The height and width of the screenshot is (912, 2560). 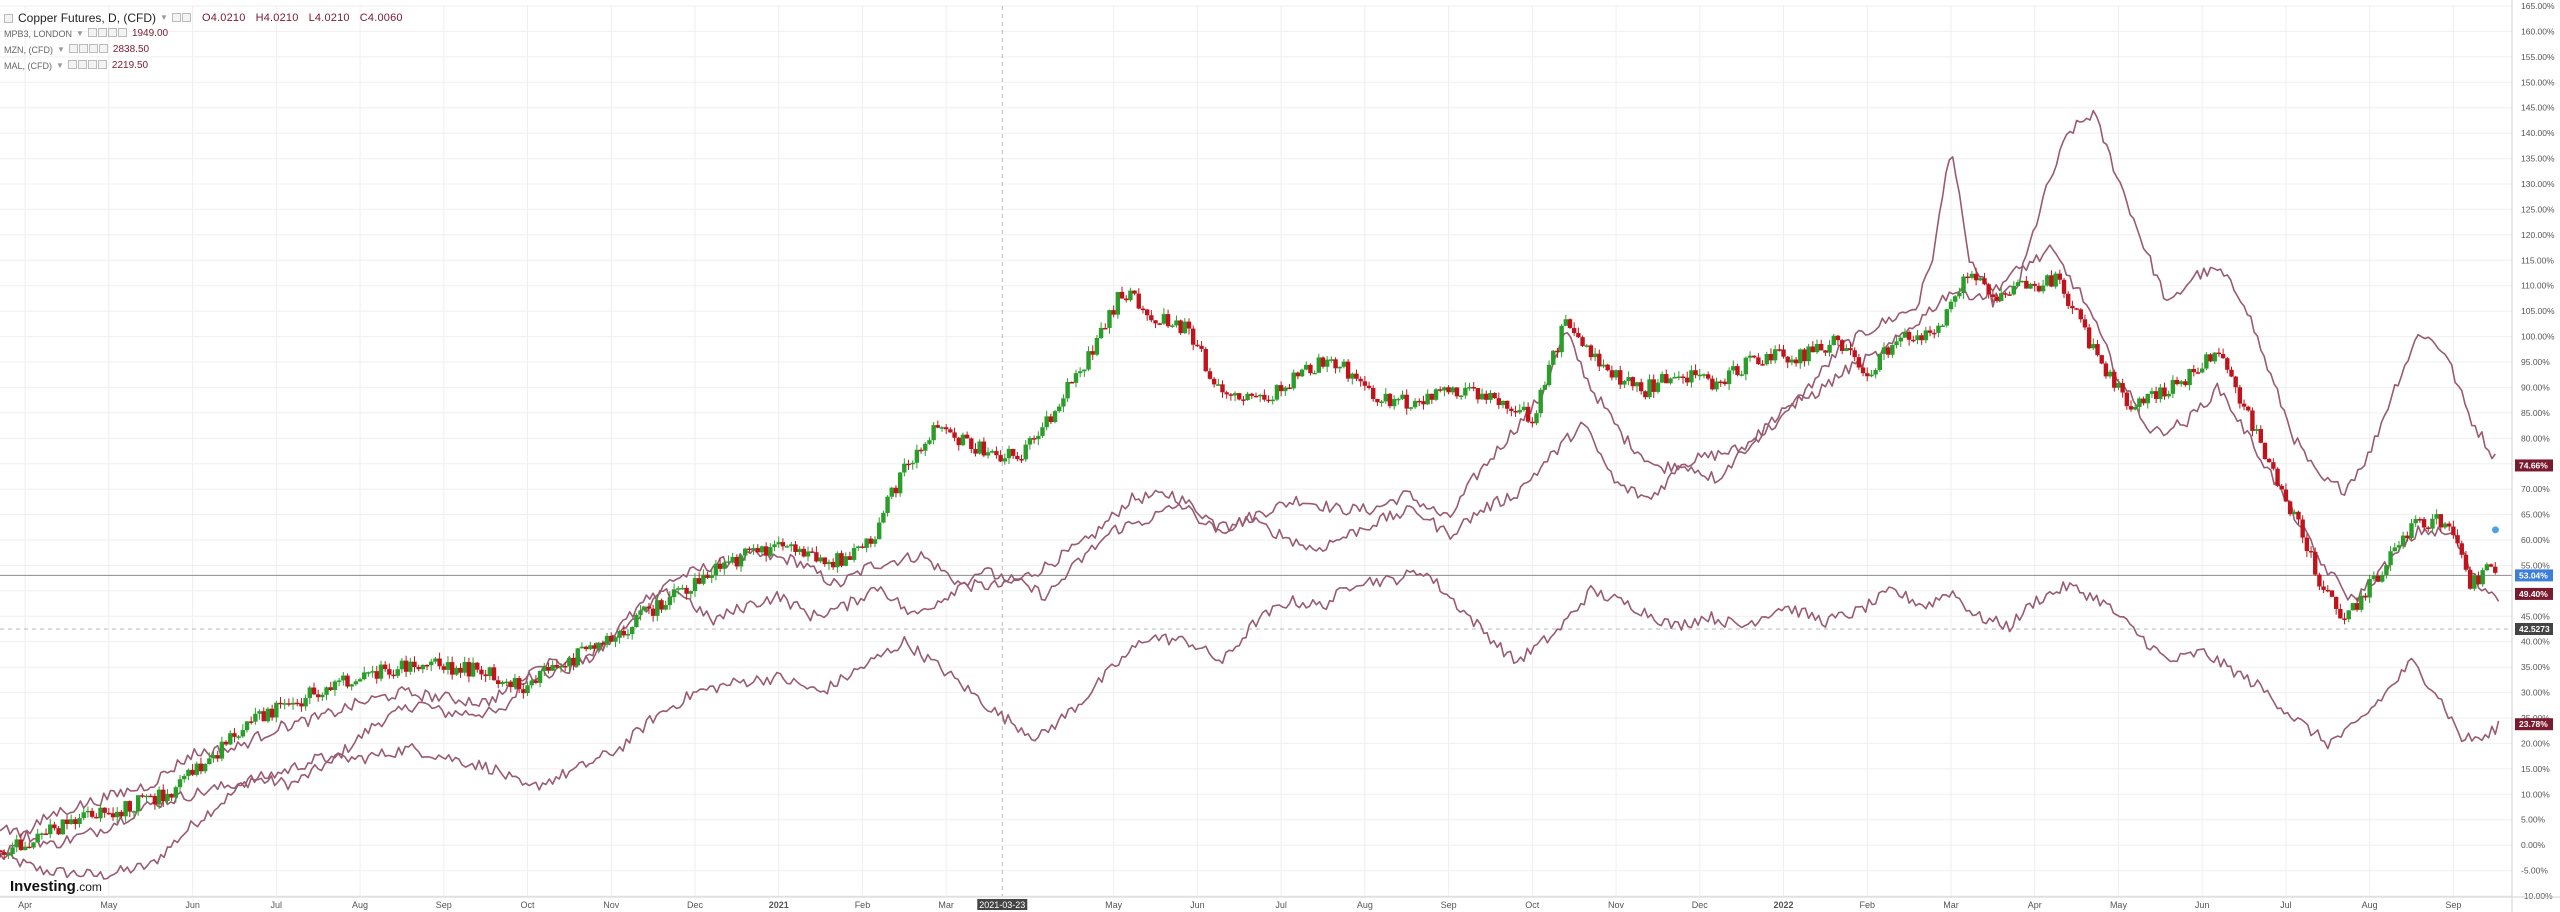 What do you see at coordinates (38, 34) in the screenshot?
I see `overlay-label: MPB3, LONDON` at bounding box center [38, 34].